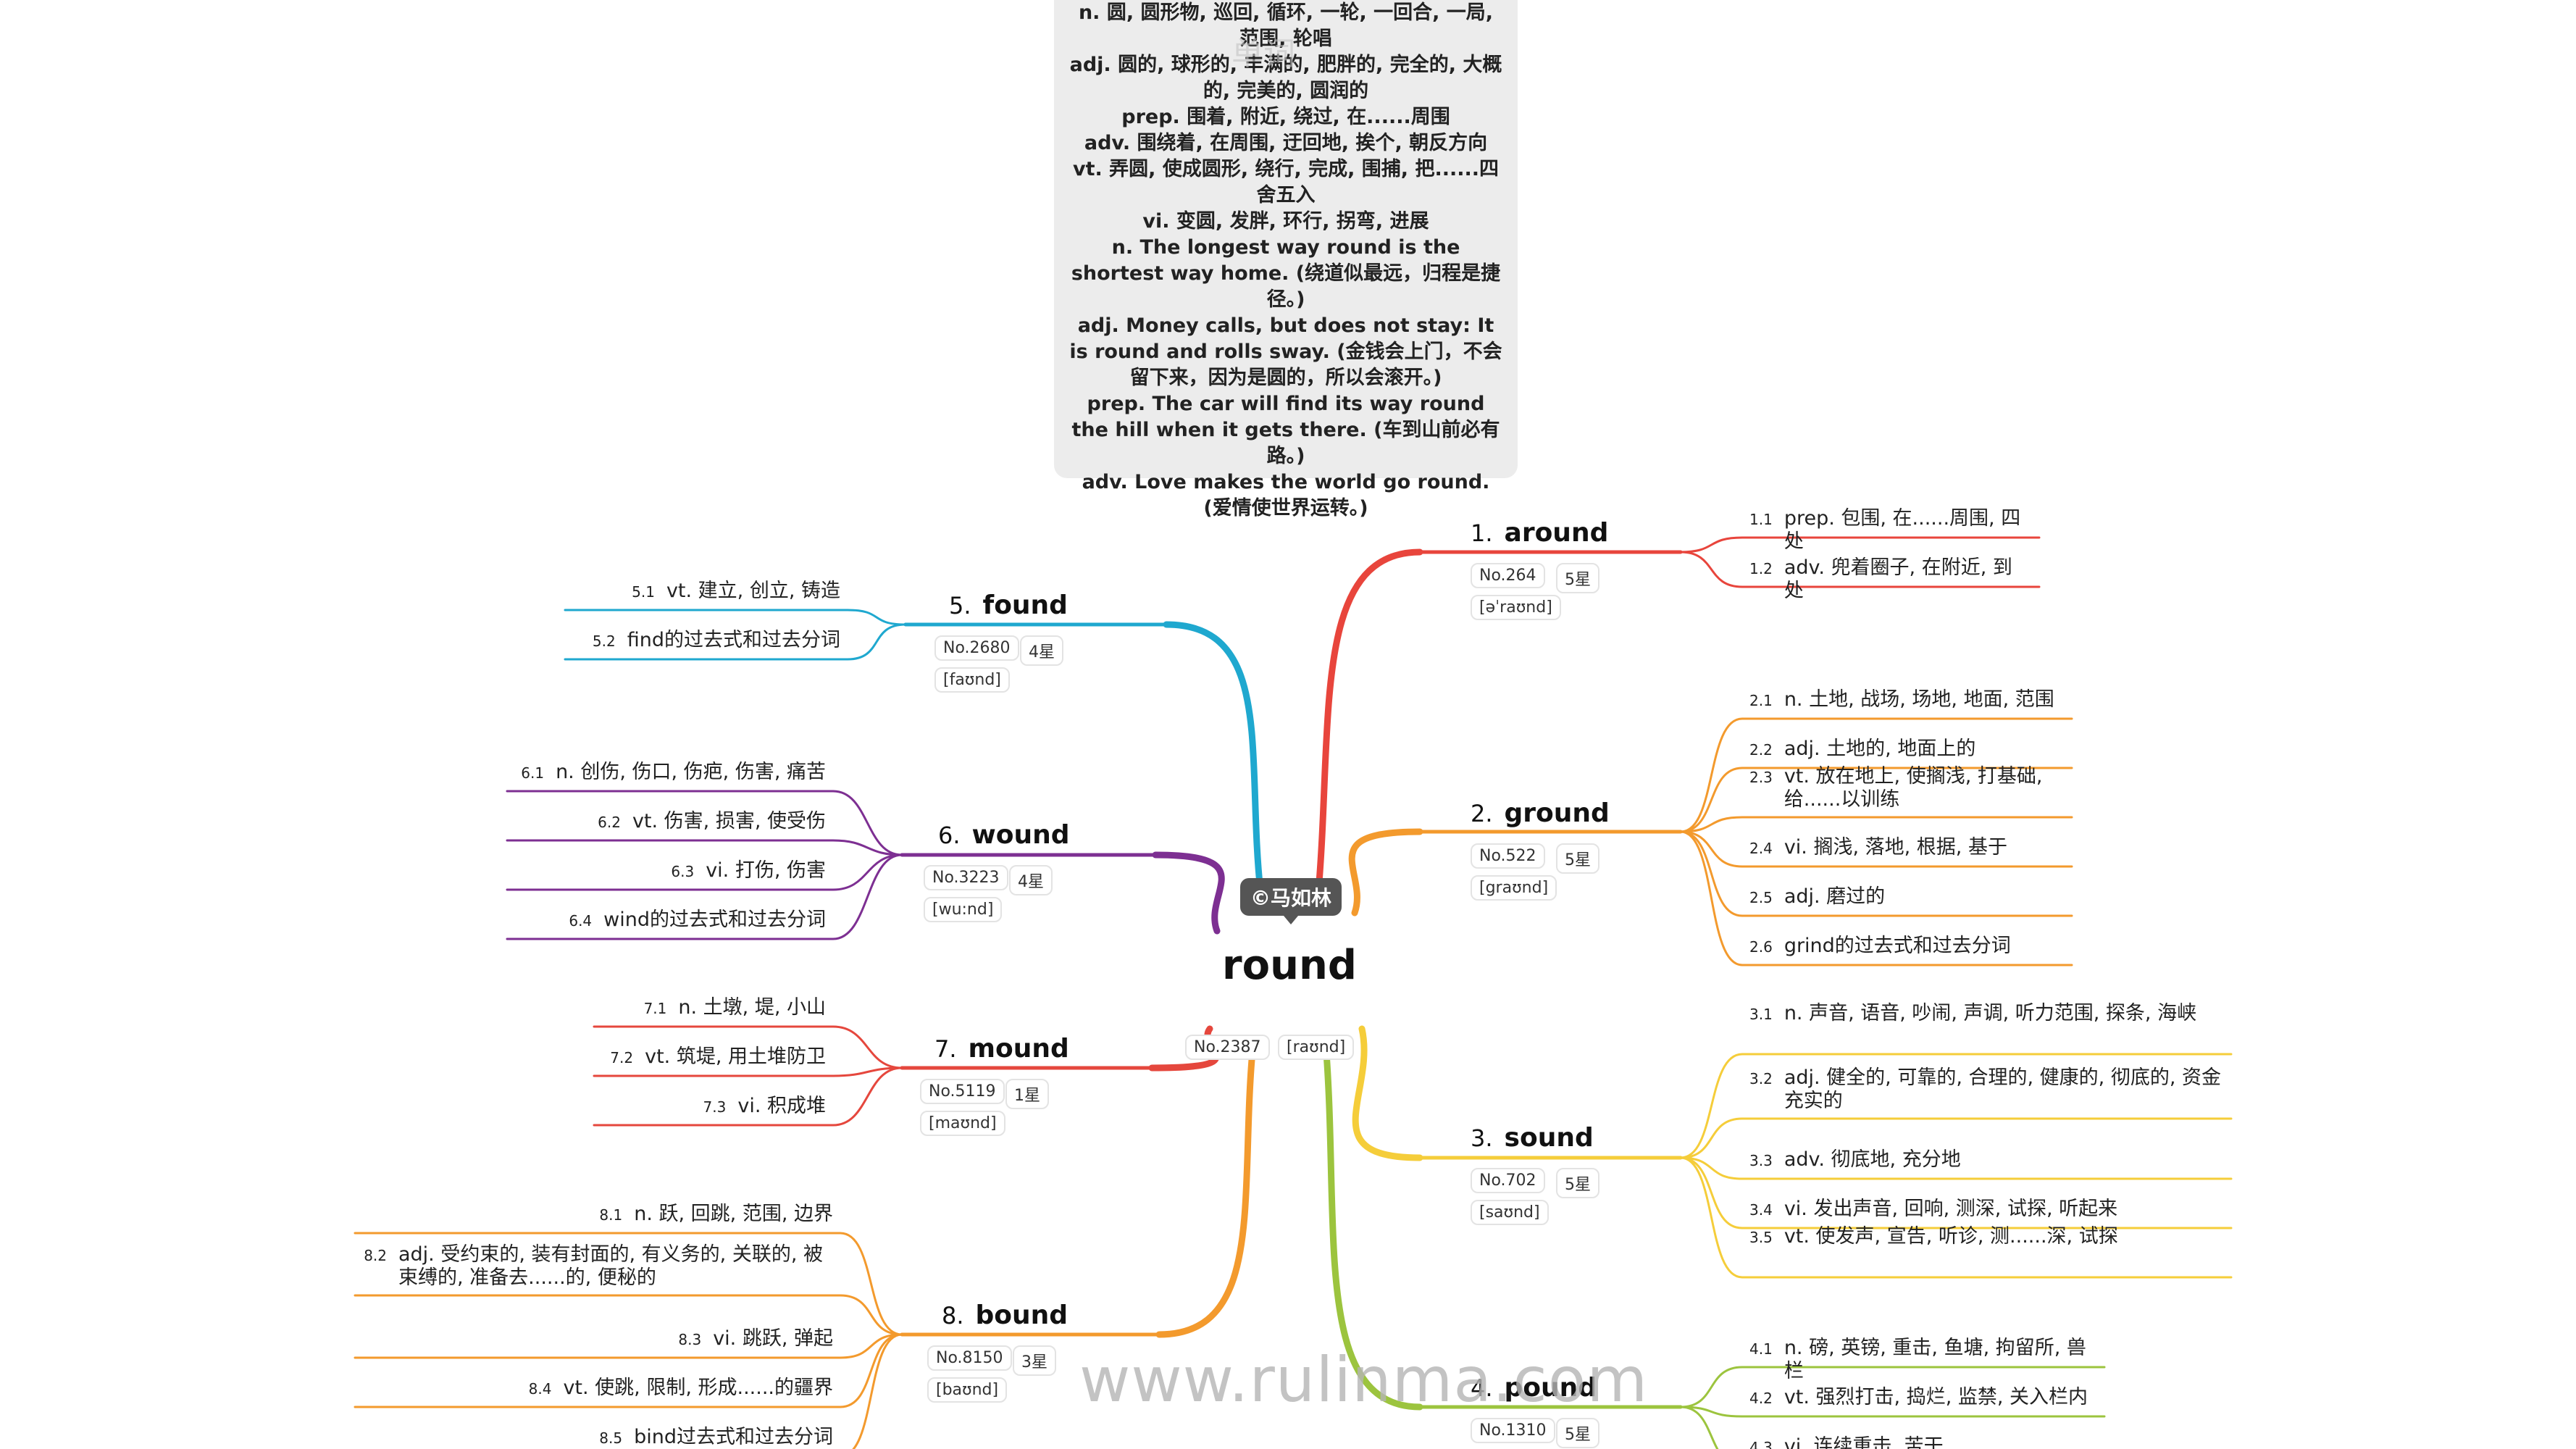 The height and width of the screenshot is (1449, 2576). Describe the element at coordinates (1534, 1388) in the screenshot. I see `branch-title-pound: 4. pound` at that location.